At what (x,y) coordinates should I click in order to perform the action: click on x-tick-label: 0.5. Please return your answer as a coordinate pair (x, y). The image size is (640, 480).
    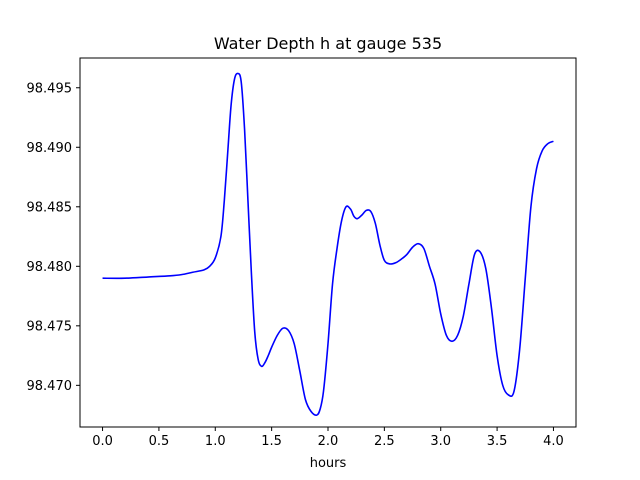
    Looking at the image, I should click on (159, 441).